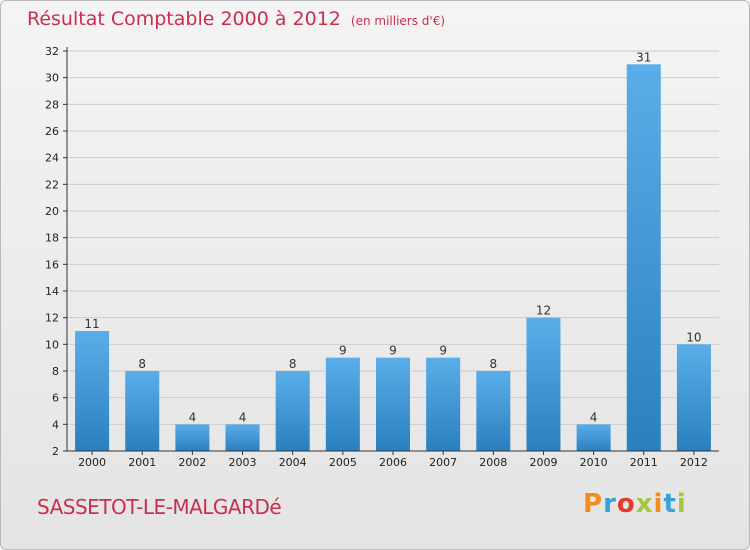  Describe the element at coordinates (55, 424) in the screenshot. I see `y-tick-label: 4` at that location.